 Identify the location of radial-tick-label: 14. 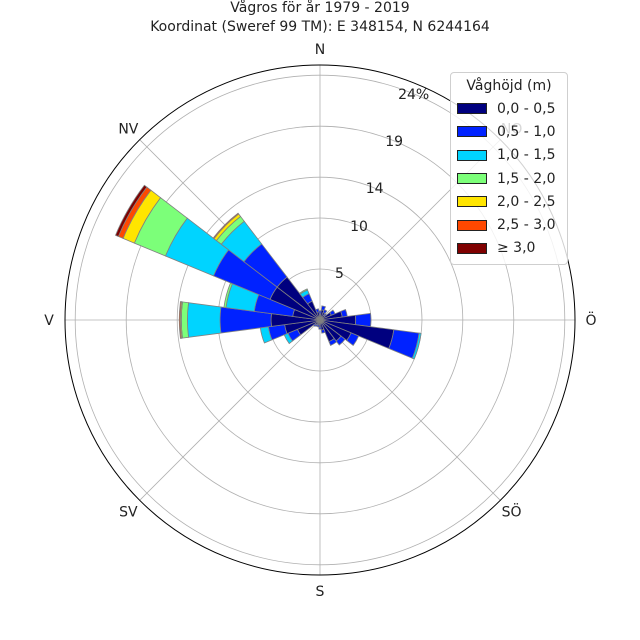
(375, 189).